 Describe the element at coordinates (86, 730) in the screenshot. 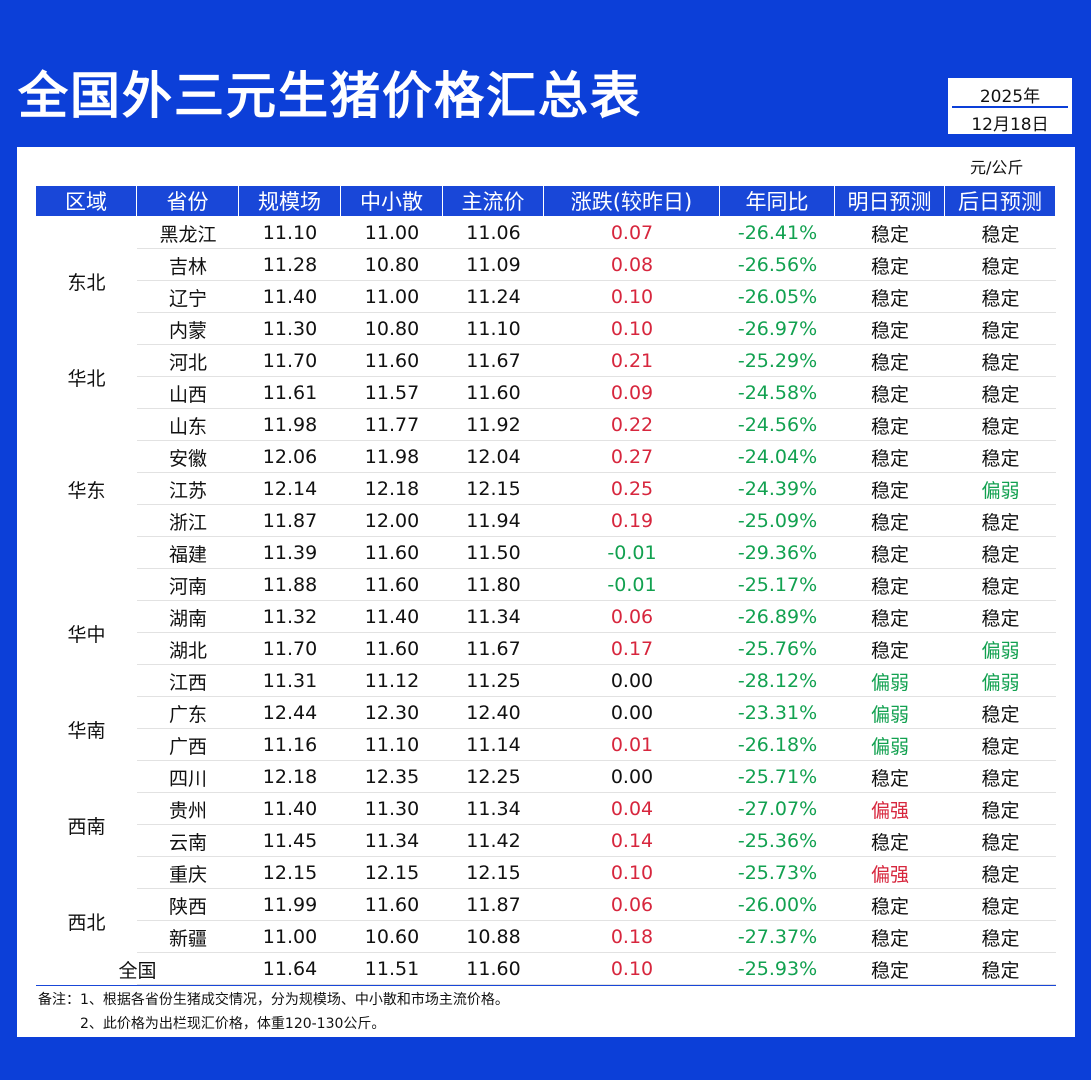

I see `region: 华南` at that location.